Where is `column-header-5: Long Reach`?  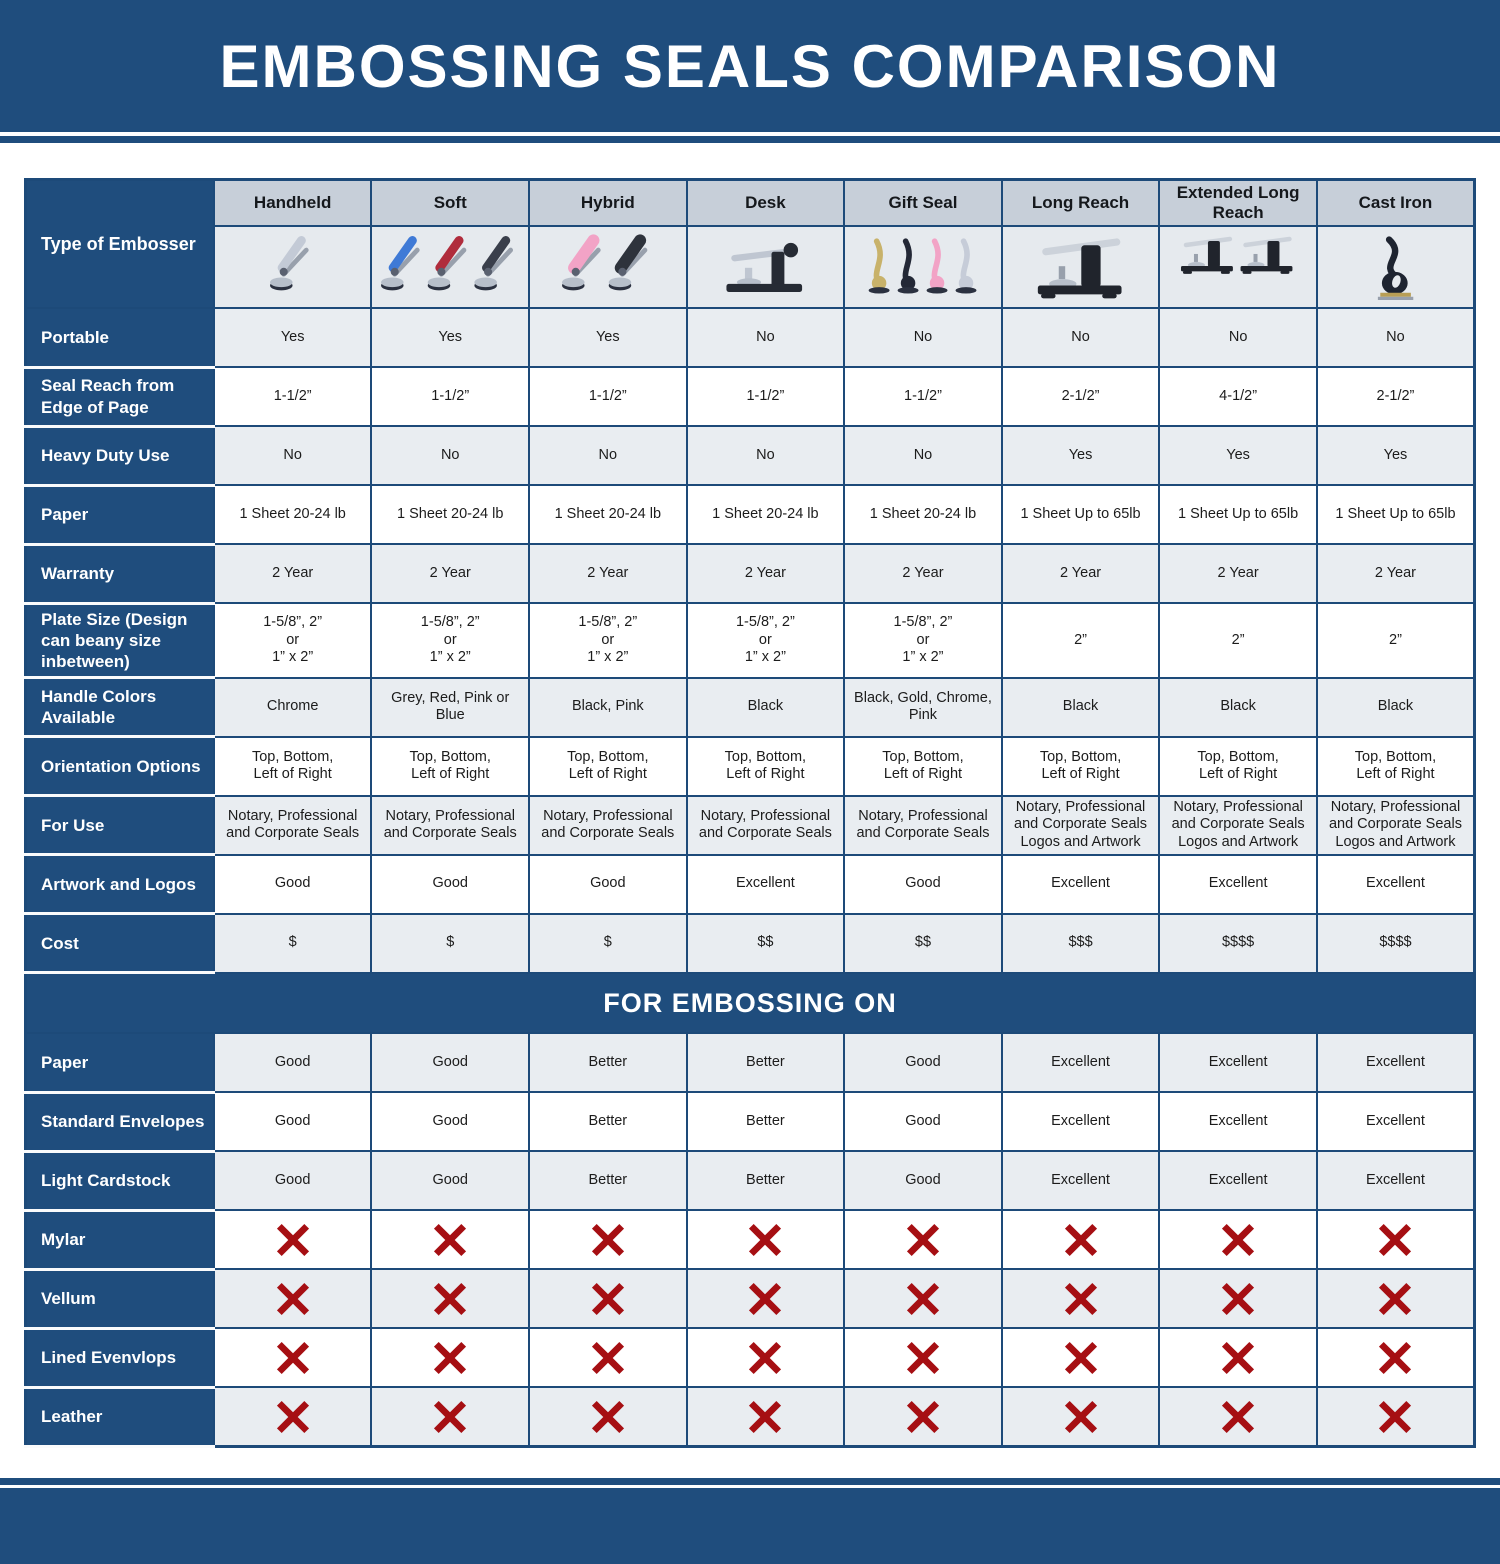
column-header-5: Long Reach is located at coordinates (1080, 202).